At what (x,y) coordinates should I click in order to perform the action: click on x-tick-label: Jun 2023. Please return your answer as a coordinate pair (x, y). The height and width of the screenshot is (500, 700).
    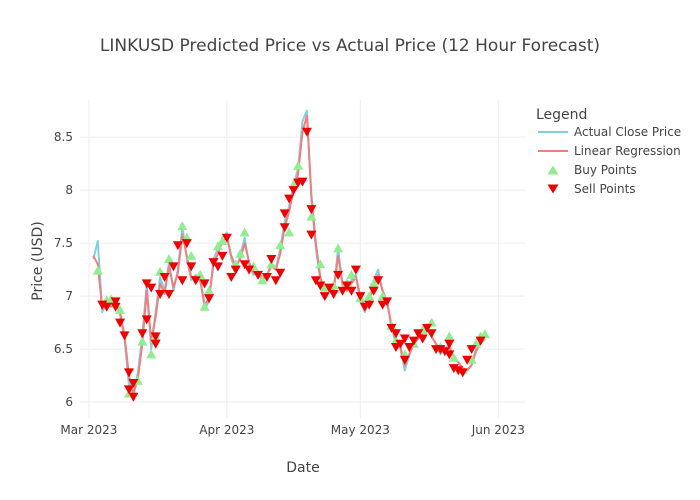
    Looking at the image, I should click on (498, 430).